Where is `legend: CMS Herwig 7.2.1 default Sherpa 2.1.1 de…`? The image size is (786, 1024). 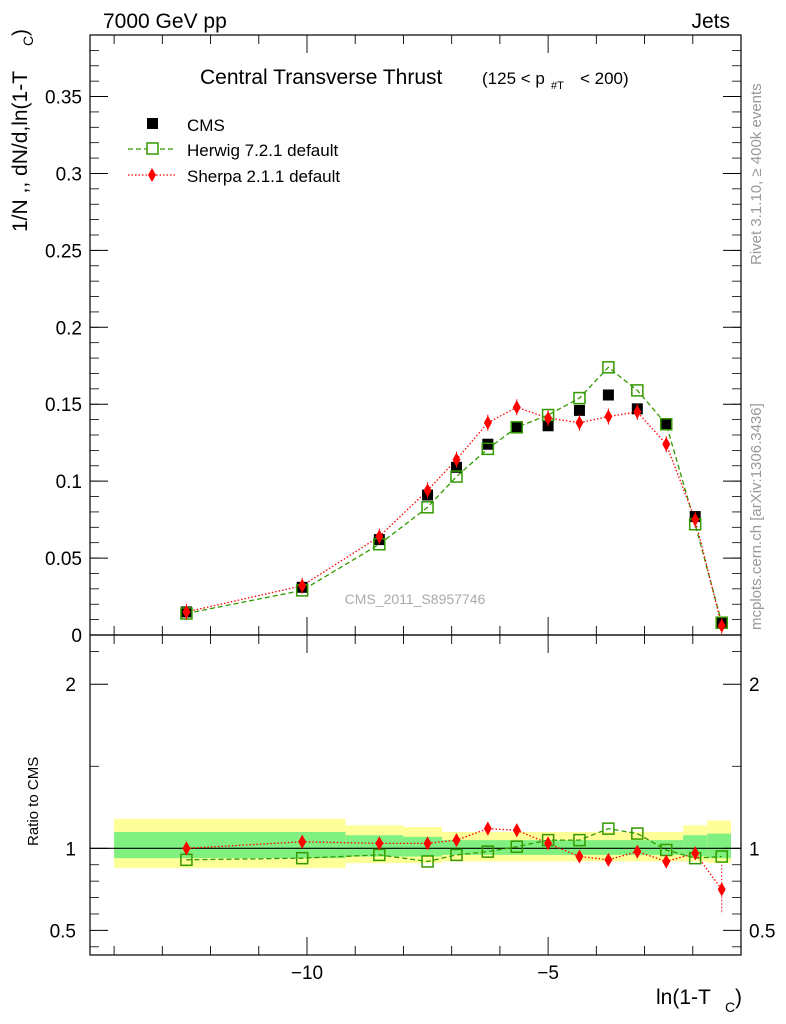 legend: CMS Herwig 7.2.1 default Sherpa 2.1.1 de… is located at coordinates (234, 151).